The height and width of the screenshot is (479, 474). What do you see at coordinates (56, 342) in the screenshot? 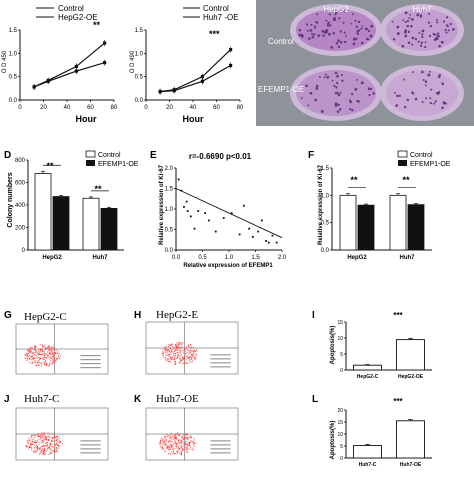
I see `panel-g-flow: G HepG2-C` at bounding box center [56, 342].